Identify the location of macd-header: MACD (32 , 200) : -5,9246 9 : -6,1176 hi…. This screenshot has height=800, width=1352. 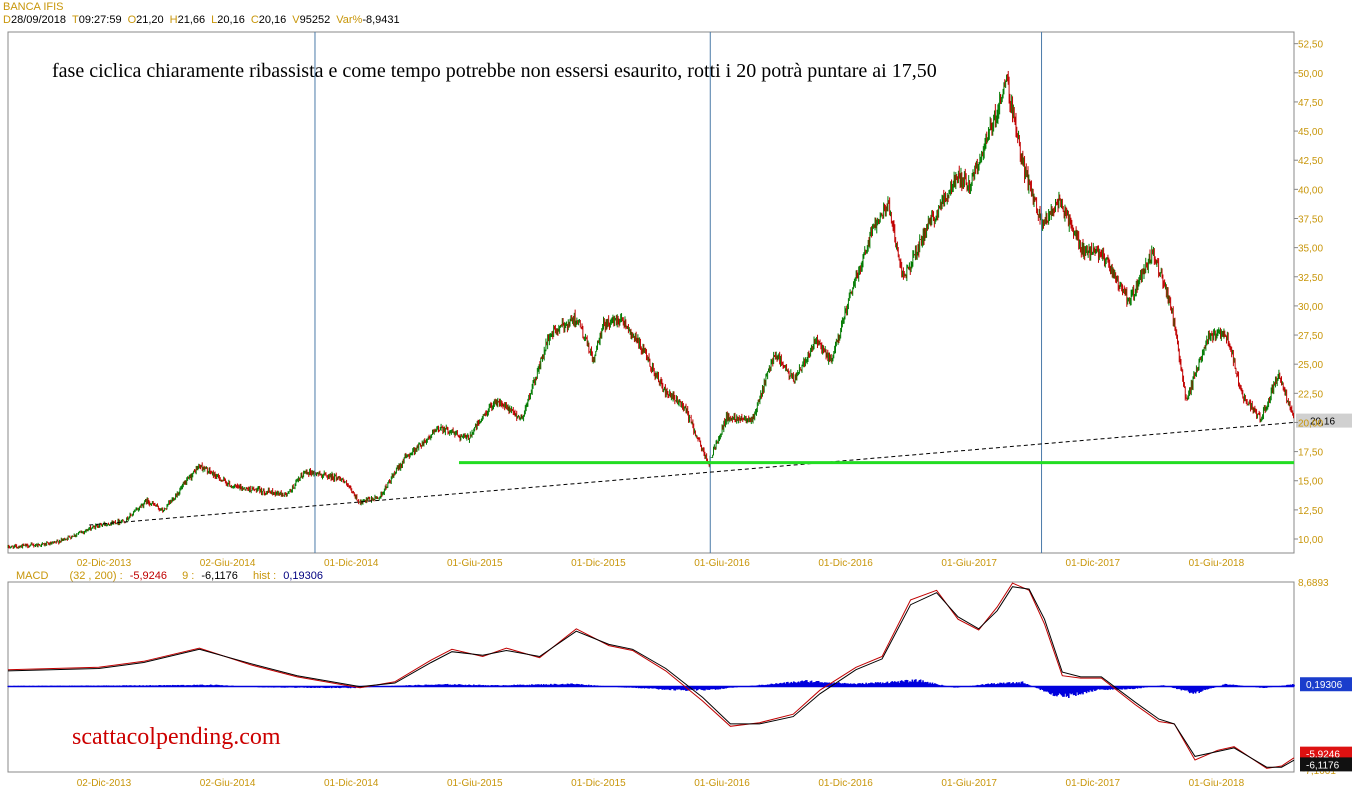
(169, 576).